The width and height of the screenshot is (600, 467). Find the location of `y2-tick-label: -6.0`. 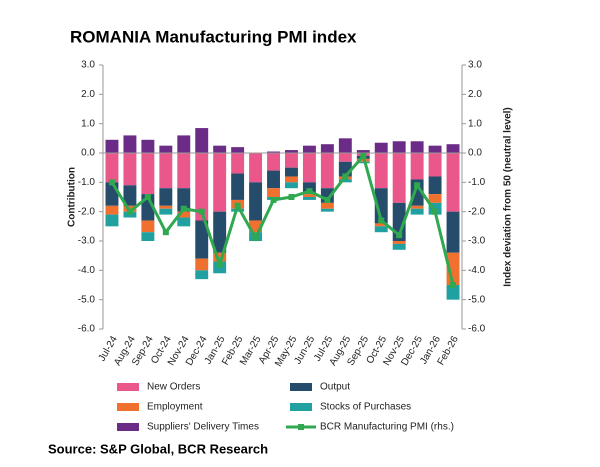

y2-tick-label: -6.0 is located at coordinates (477, 329).